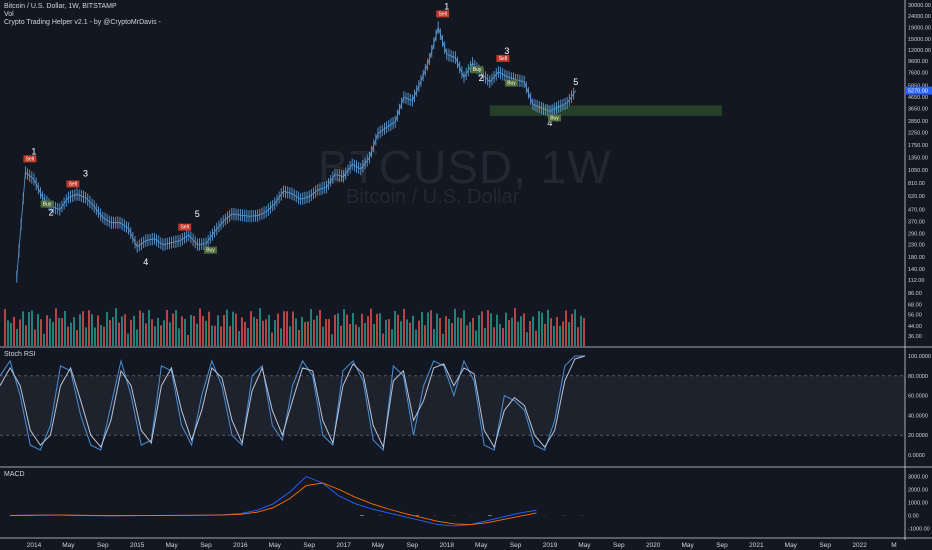  What do you see at coordinates (554, 118) in the screenshot?
I see `signal-label: Buy` at bounding box center [554, 118].